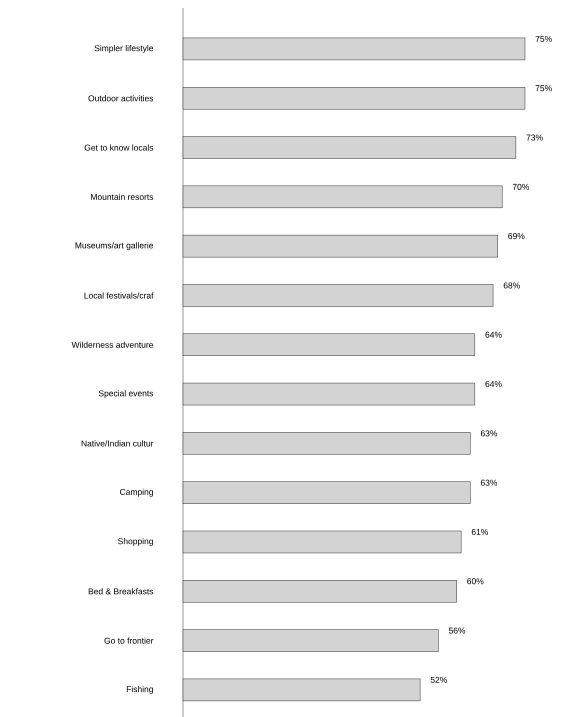  I want to click on y-tick-label: Simpler lifestyle, so click(124, 48).